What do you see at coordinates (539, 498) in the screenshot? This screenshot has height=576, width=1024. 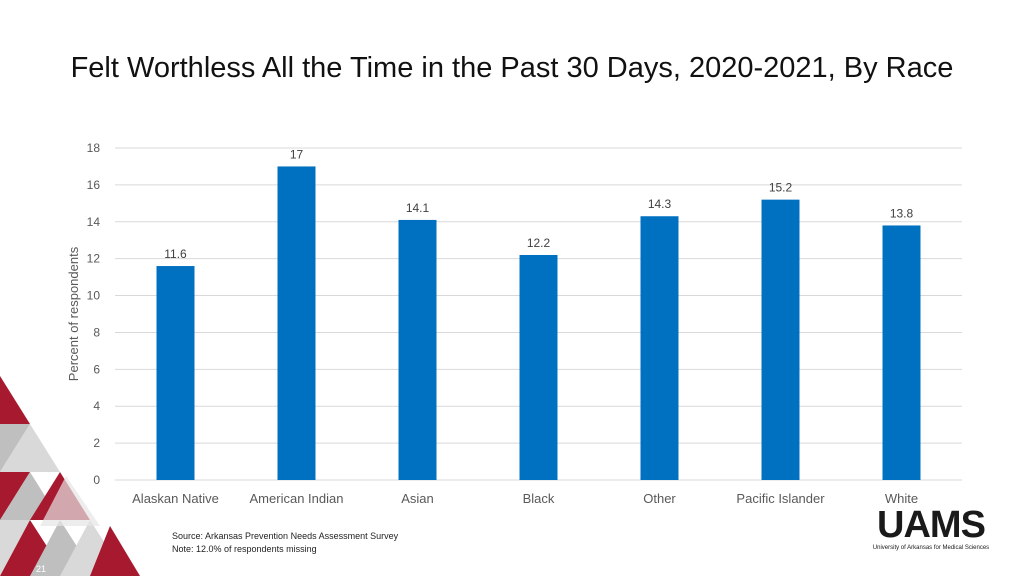 I see `x-tick-label: Black` at bounding box center [539, 498].